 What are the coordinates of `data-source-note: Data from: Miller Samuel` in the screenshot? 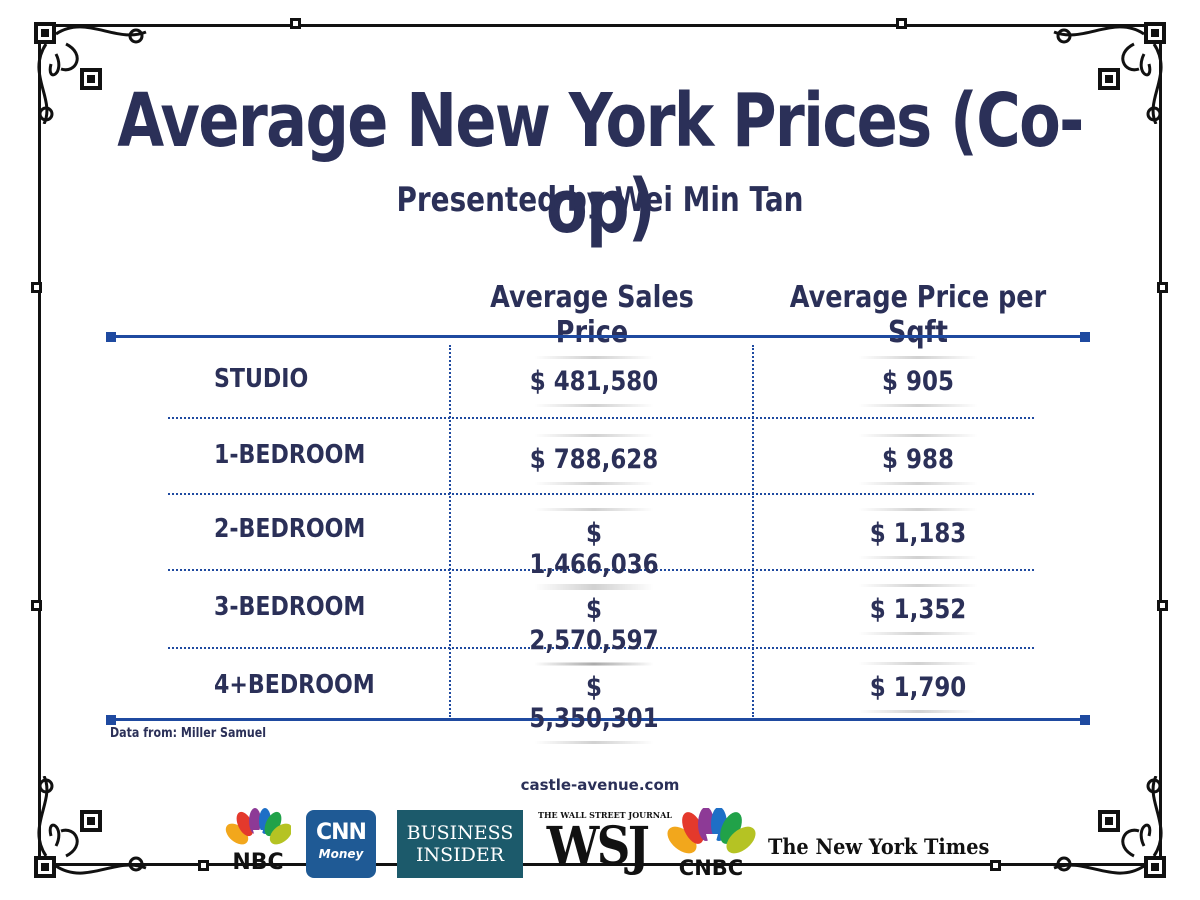 It's located at (188, 733).